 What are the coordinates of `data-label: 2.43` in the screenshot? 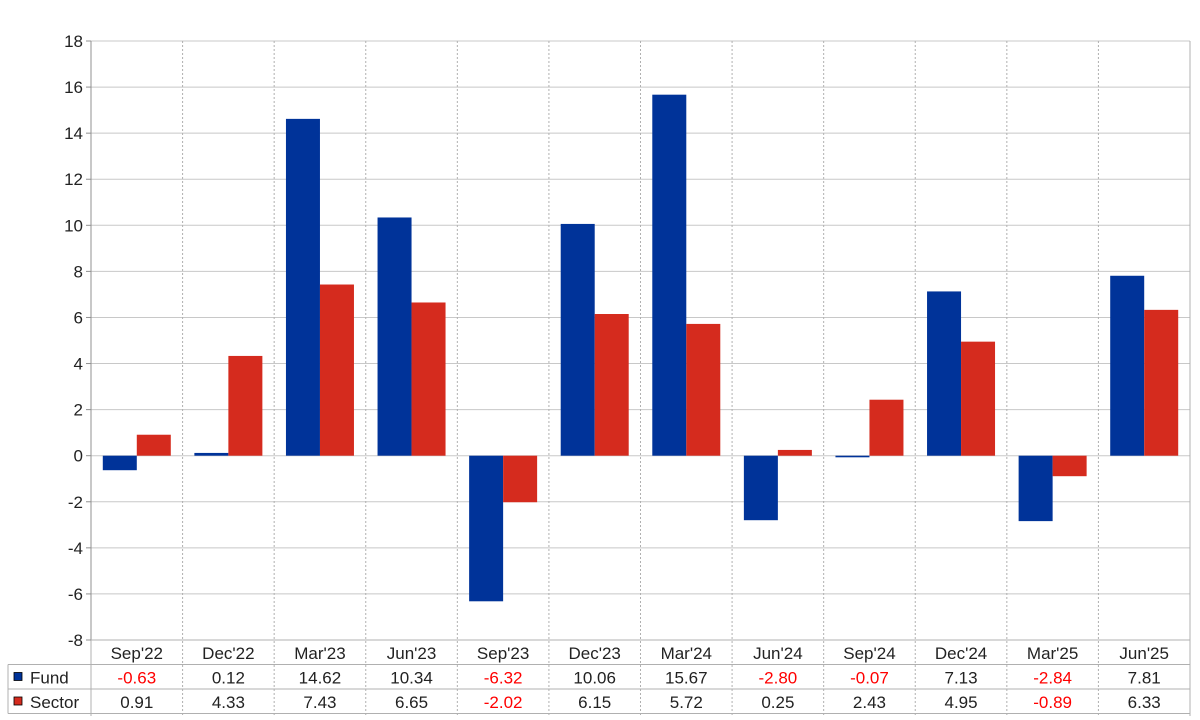 It's located at (869, 702).